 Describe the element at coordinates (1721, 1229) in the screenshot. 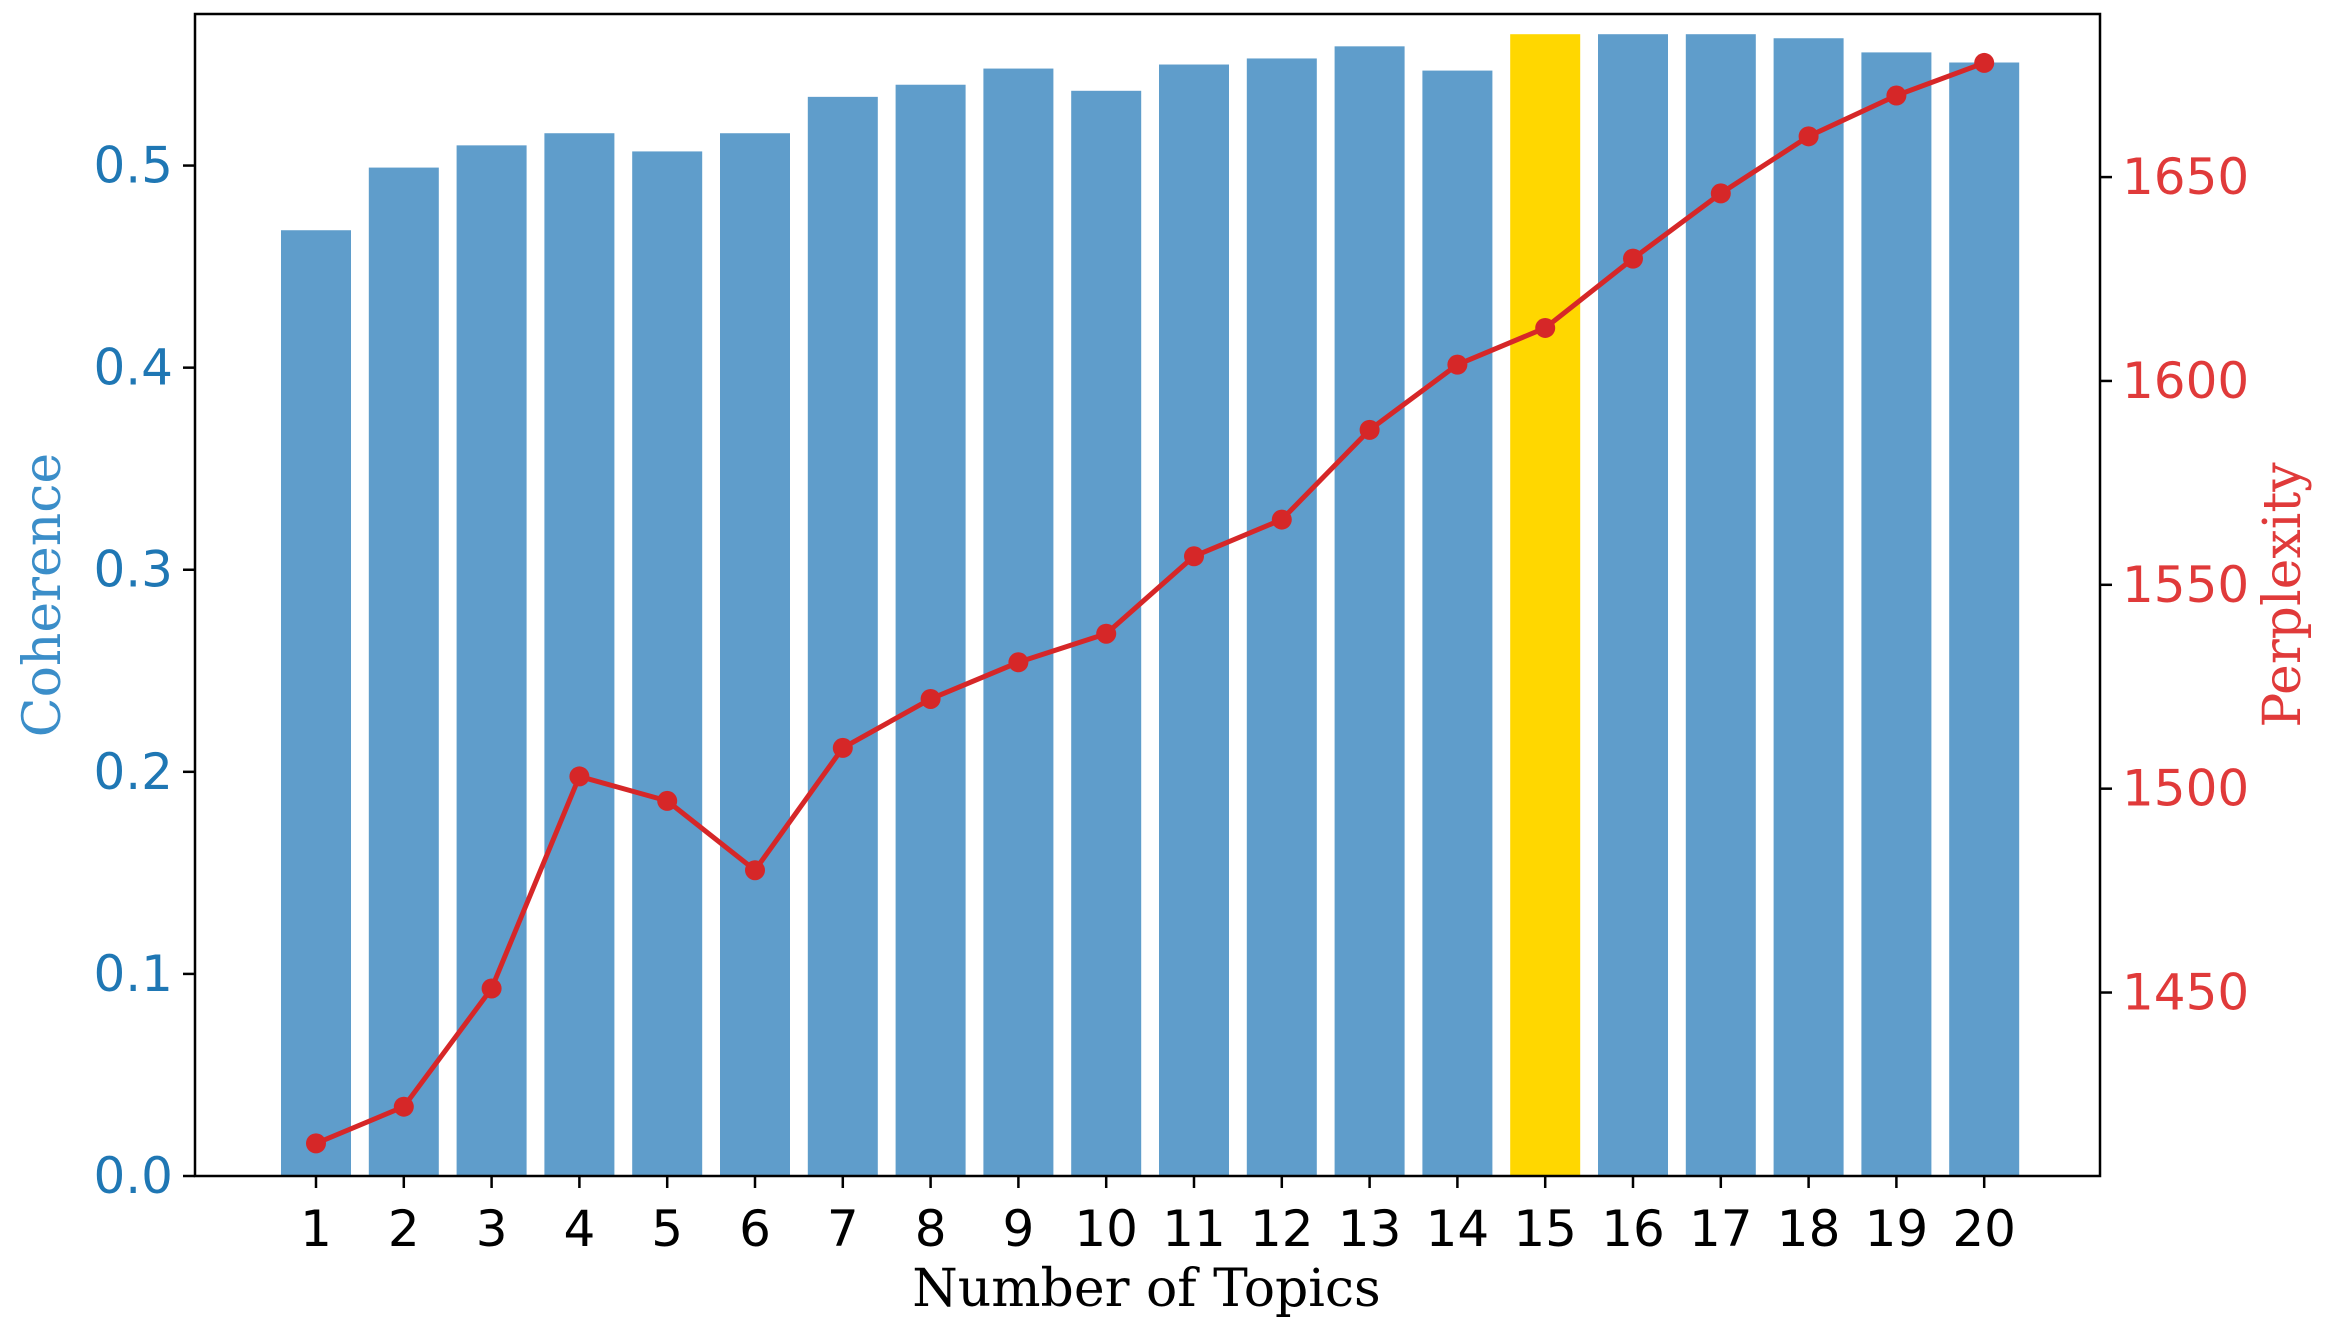

I see `x-tick-label: 17` at that location.